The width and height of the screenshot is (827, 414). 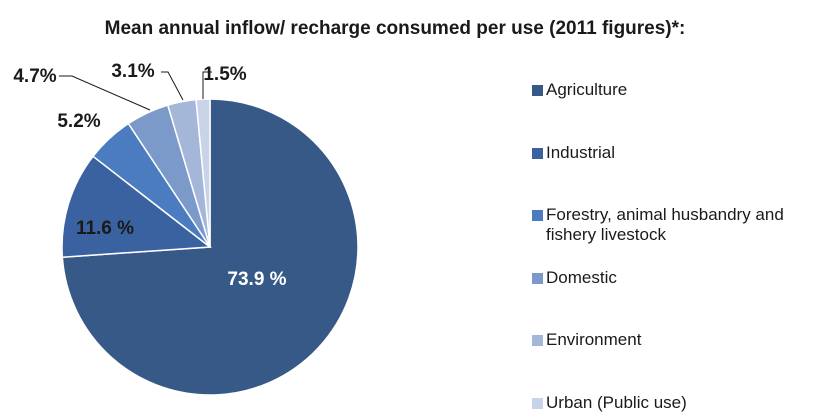 I want to click on leader-line-urban-public-use, so click(x=207, y=85).